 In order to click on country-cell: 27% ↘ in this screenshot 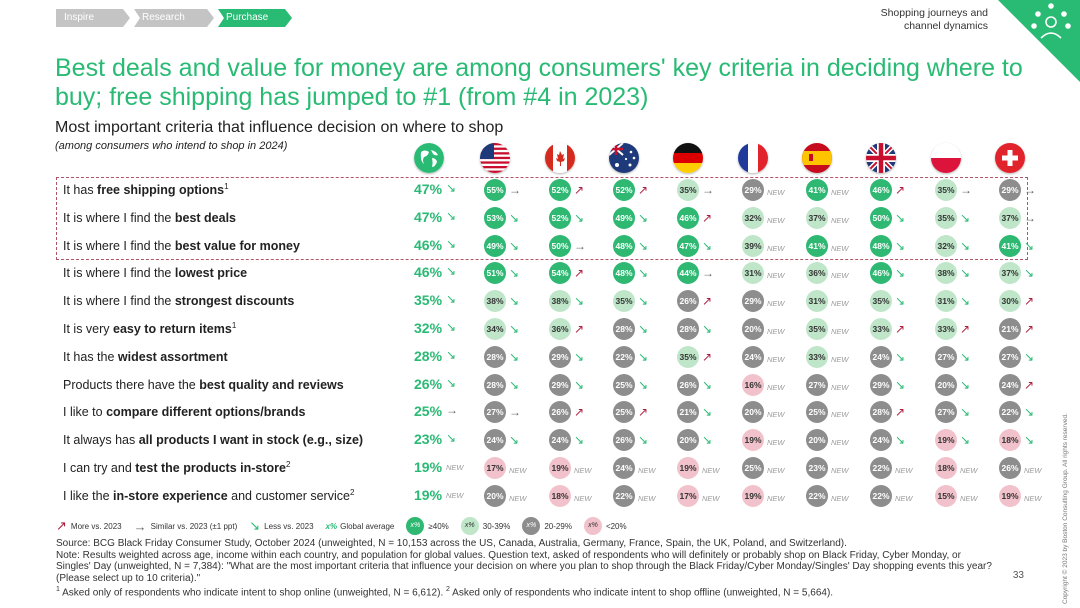, I will do `click(965, 357)`.